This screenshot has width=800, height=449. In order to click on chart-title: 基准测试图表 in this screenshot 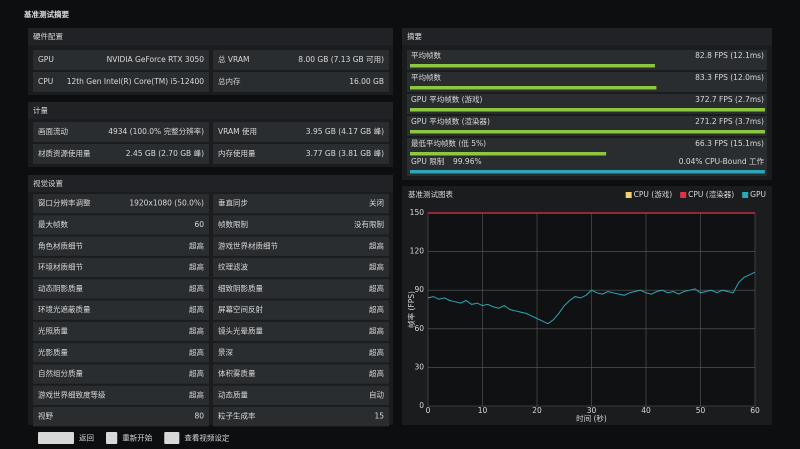, I will do `click(430, 194)`.